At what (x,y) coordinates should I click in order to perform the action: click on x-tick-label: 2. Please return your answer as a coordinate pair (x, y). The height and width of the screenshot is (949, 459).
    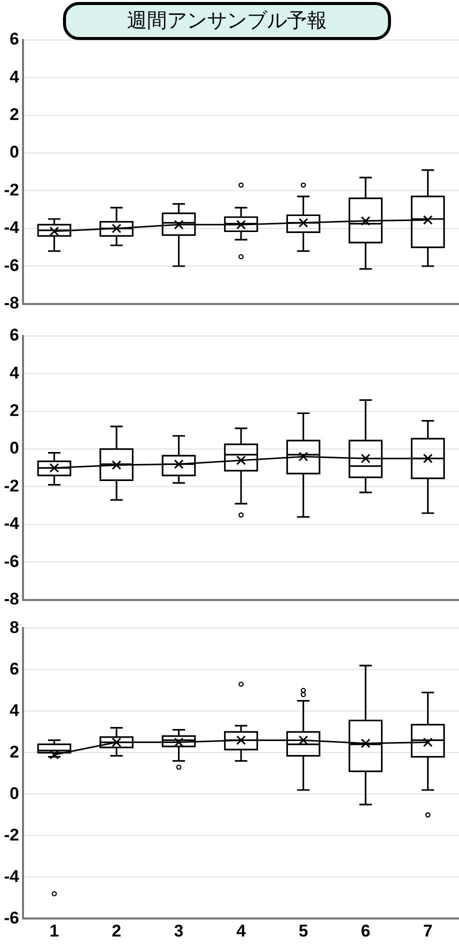
    Looking at the image, I should click on (117, 930).